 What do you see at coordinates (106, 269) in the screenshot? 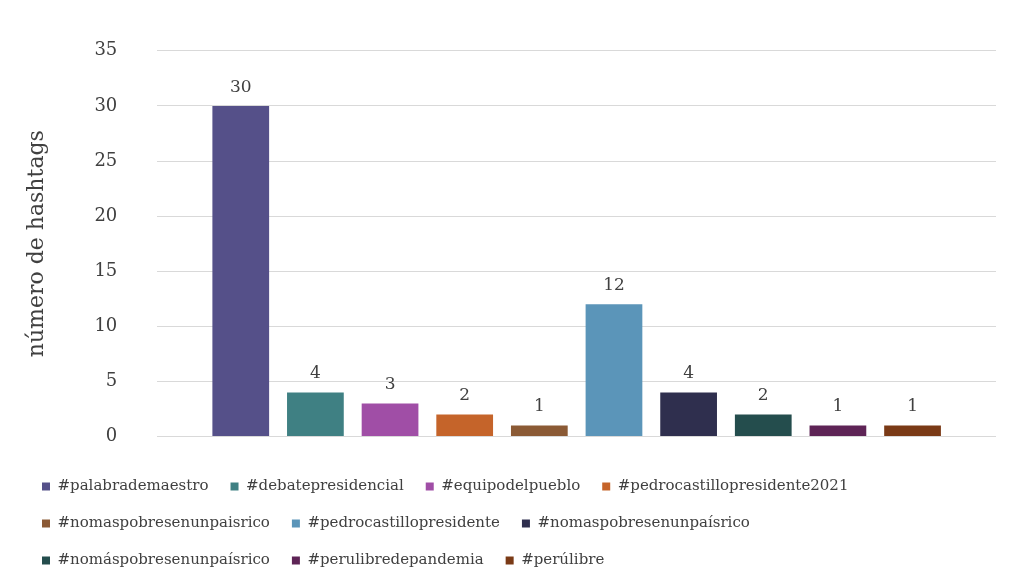
I see `y-tick-label: 15` at bounding box center [106, 269].